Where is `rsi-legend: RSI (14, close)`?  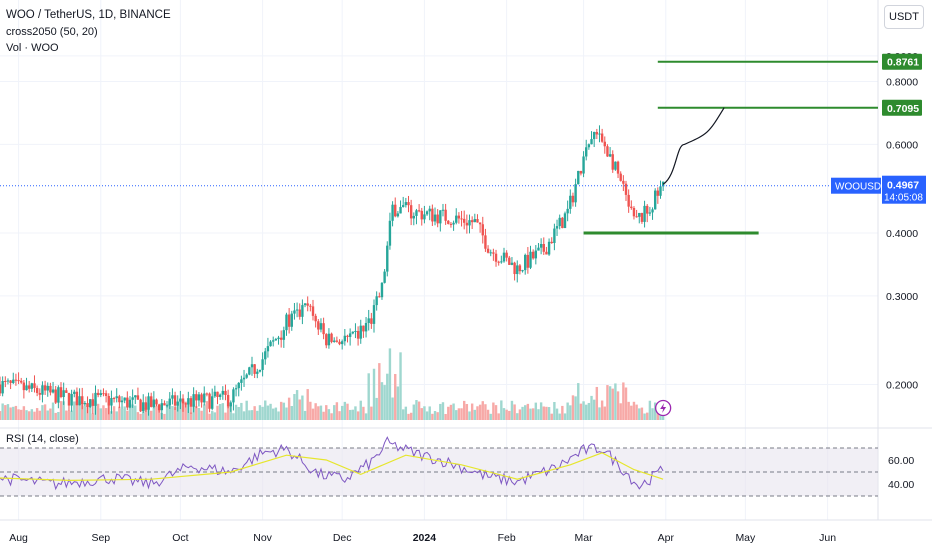
rsi-legend: RSI (14, close) is located at coordinates (42, 439).